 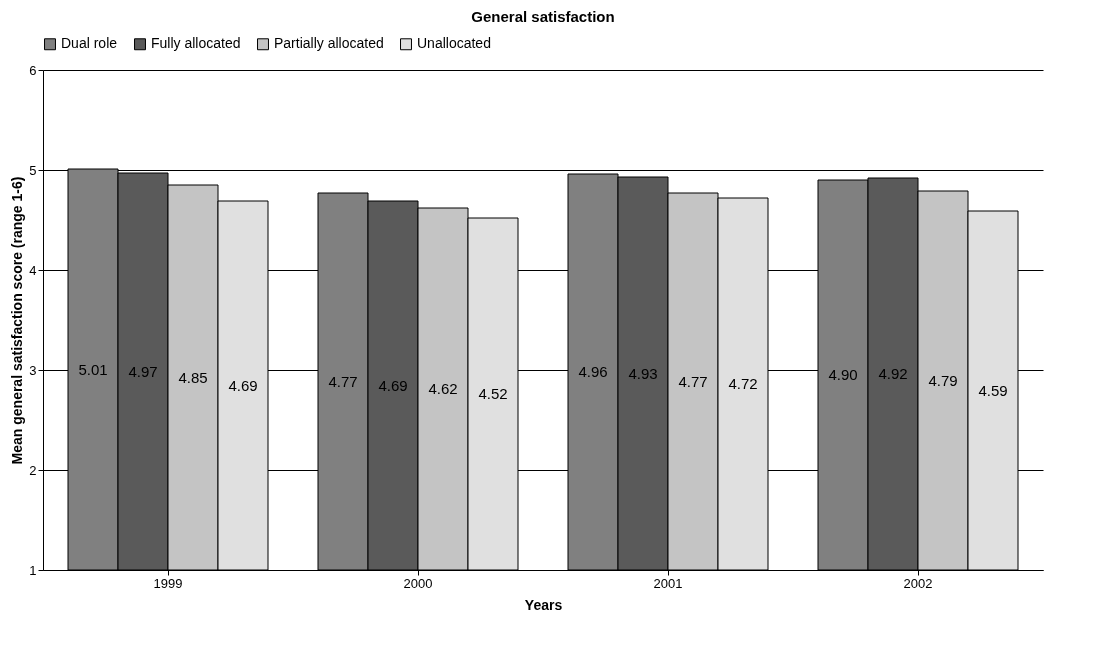 What do you see at coordinates (668, 583) in the screenshot?
I see `x-tick-label: 2001` at bounding box center [668, 583].